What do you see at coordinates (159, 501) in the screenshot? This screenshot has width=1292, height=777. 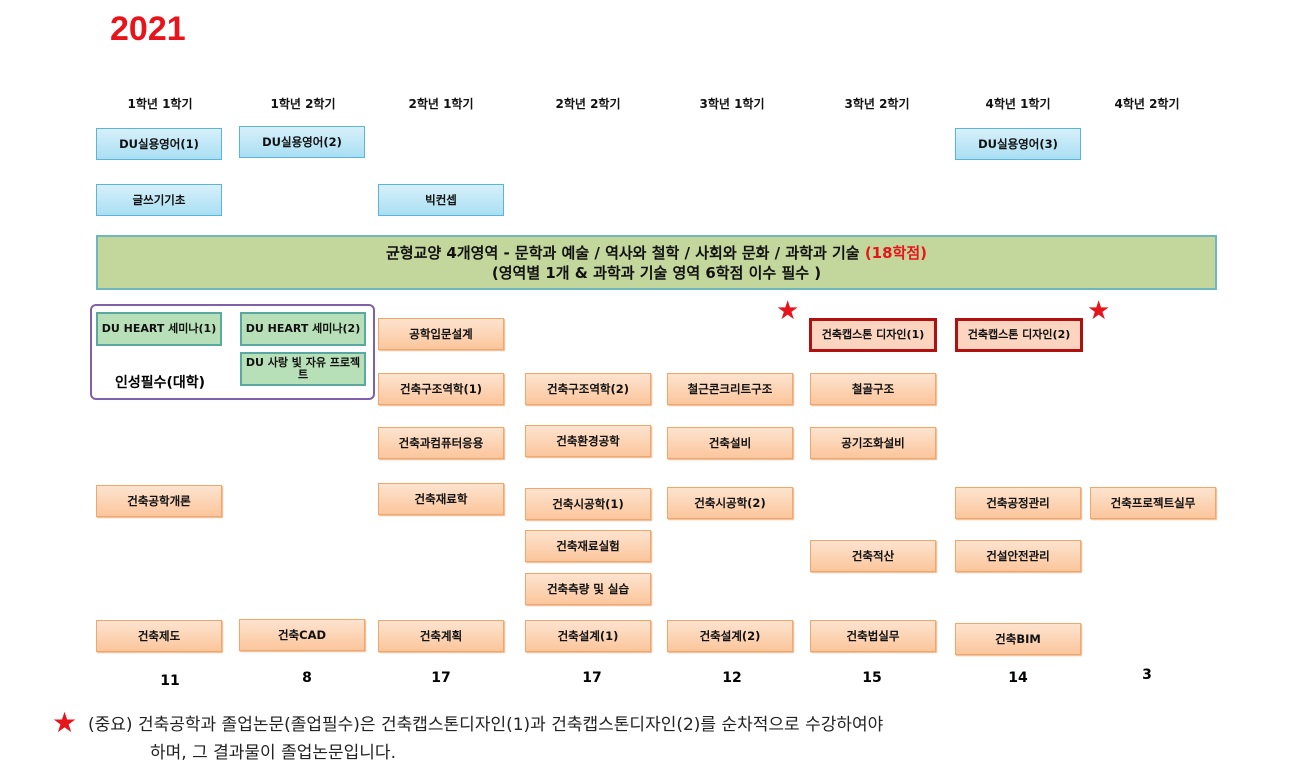 I see `course-box: 건축공학개론` at bounding box center [159, 501].